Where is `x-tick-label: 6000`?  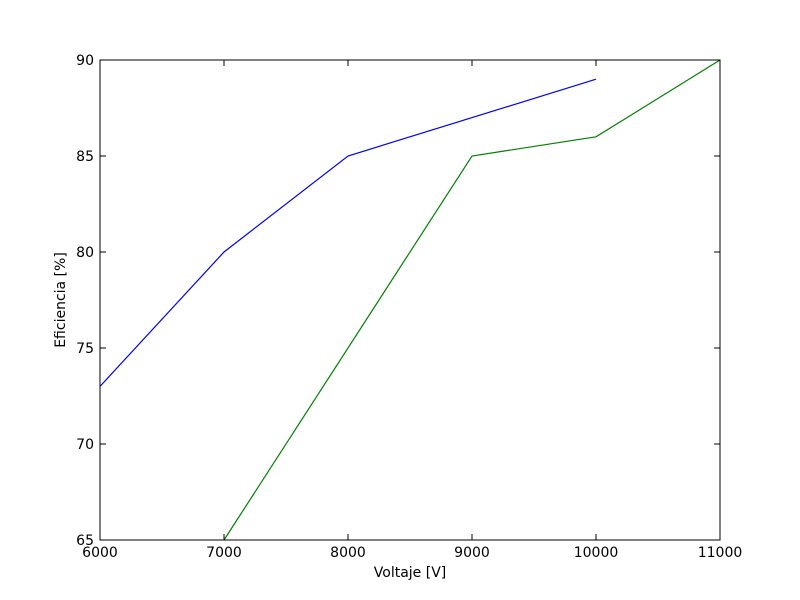 x-tick-label: 6000 is located at coordinates (100, 553).